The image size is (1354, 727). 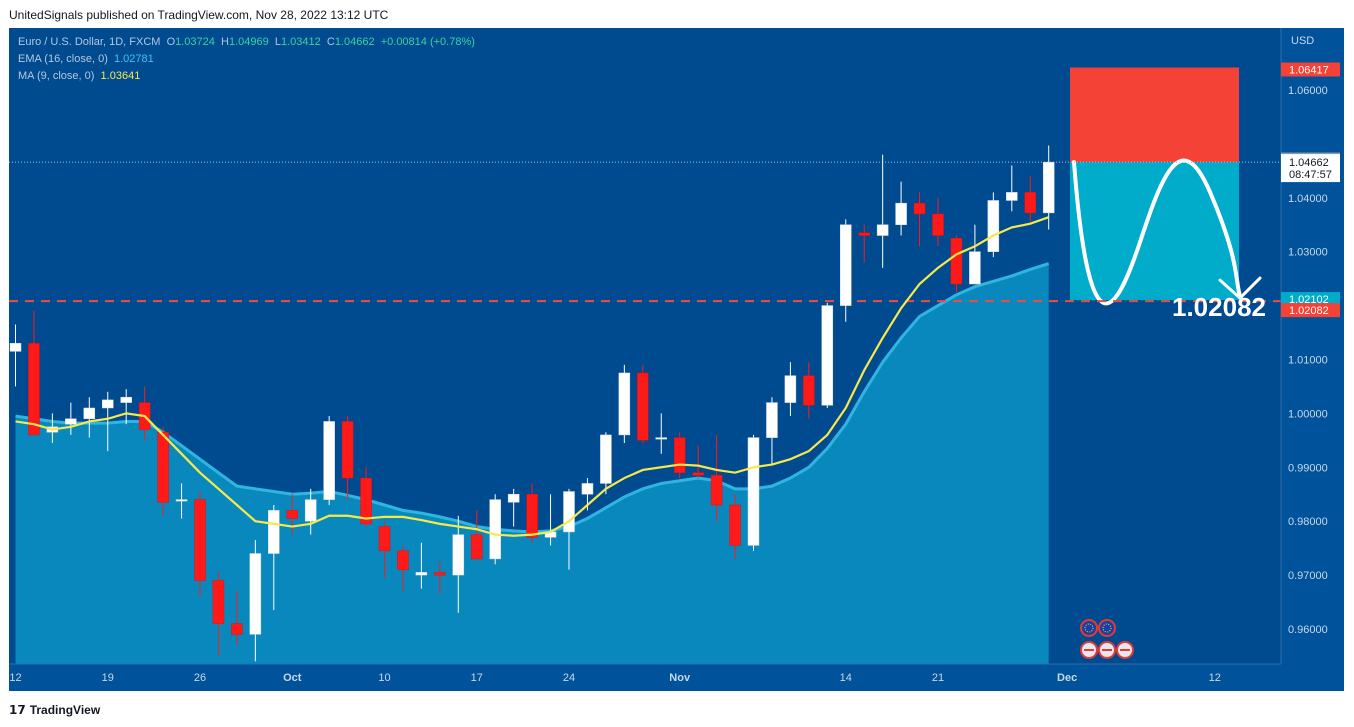 What do you see at coordinates (1310, 310) in the screenshot?
I see `price-badge-level` at bounding box center [1310, 310].